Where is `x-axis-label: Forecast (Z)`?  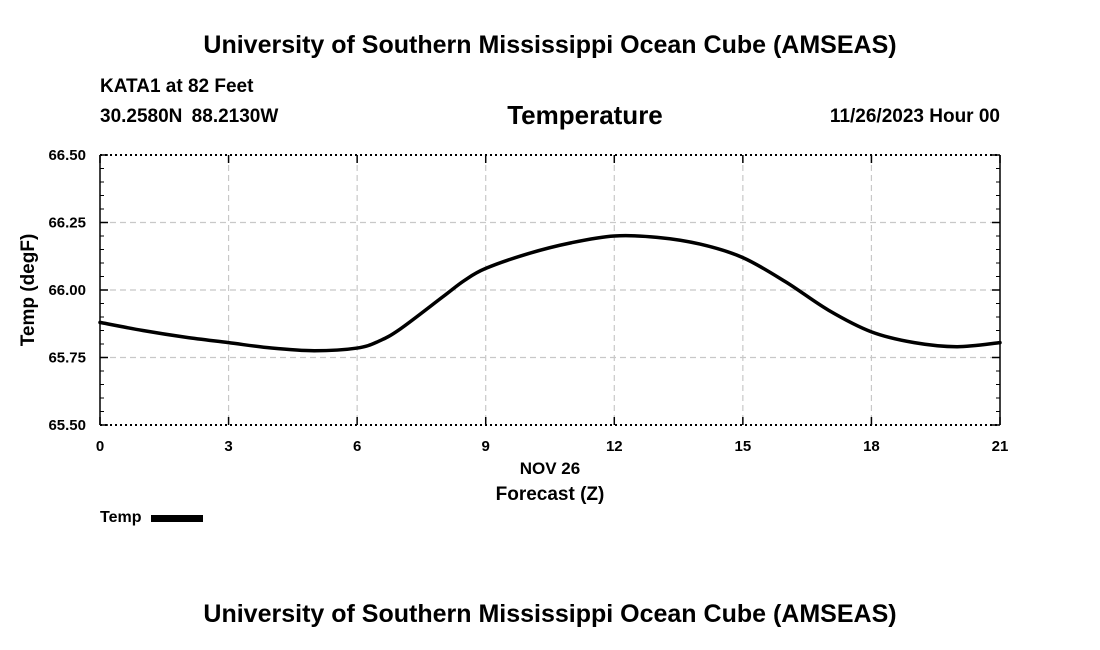 x-axis-label: Forecast (Z) is located at coordinates (550, 494).